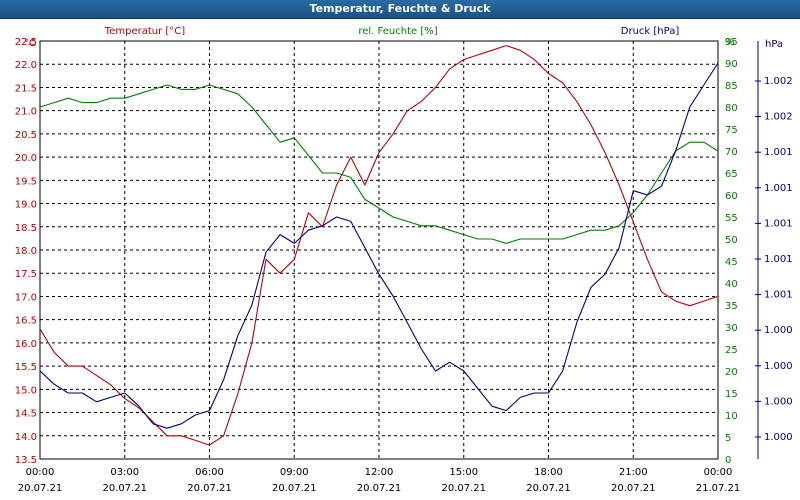 This screenshot has height=500, width=800. Describe the element at coordinates (26, 181) in the screenshot. I see `temperature-tick-label: 19.5` at that location.